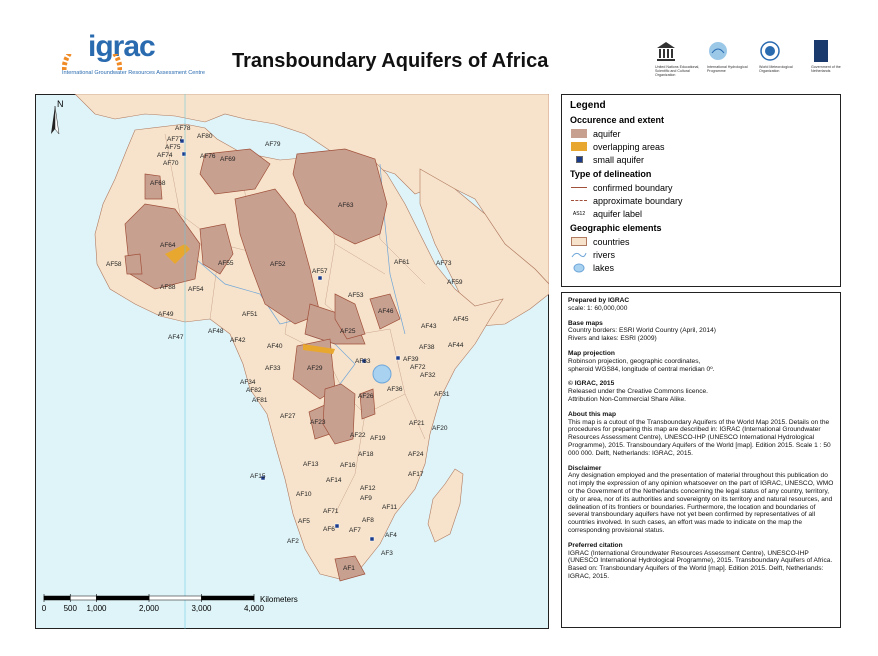  Describe the element at coordinates (701, 254) in the screenshot. I see `legend-item: rivers` at that location.